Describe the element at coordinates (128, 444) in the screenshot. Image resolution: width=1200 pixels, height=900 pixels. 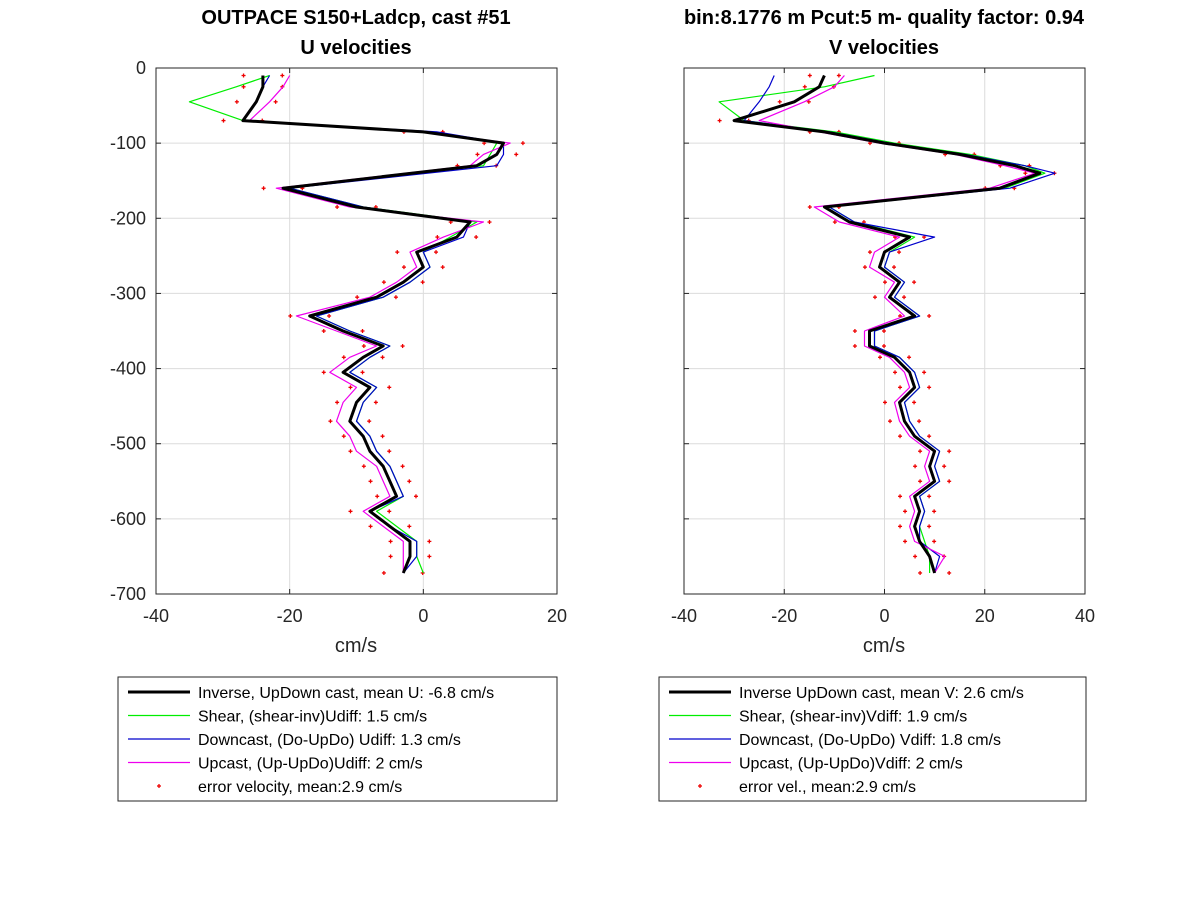
I see `y-tick-label: -500` at that location.